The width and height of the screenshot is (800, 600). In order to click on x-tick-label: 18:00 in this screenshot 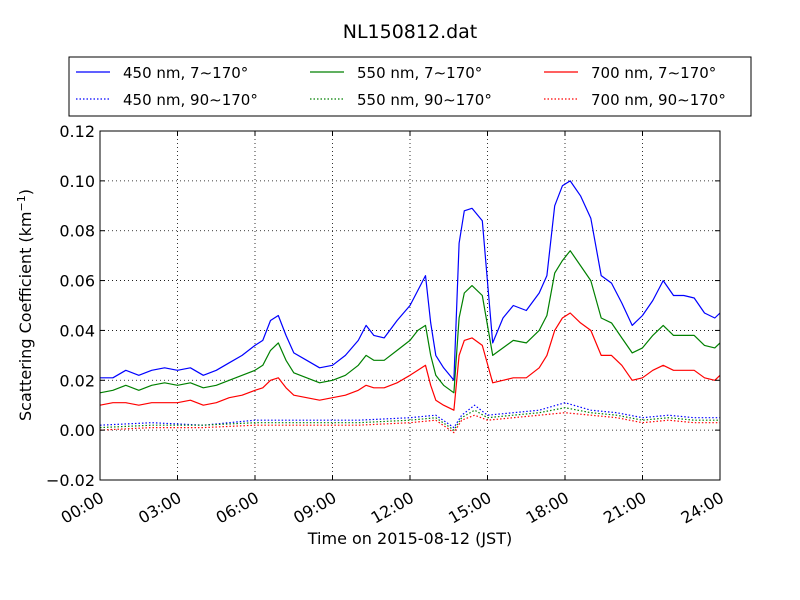, I will do `click(547, 508)`.